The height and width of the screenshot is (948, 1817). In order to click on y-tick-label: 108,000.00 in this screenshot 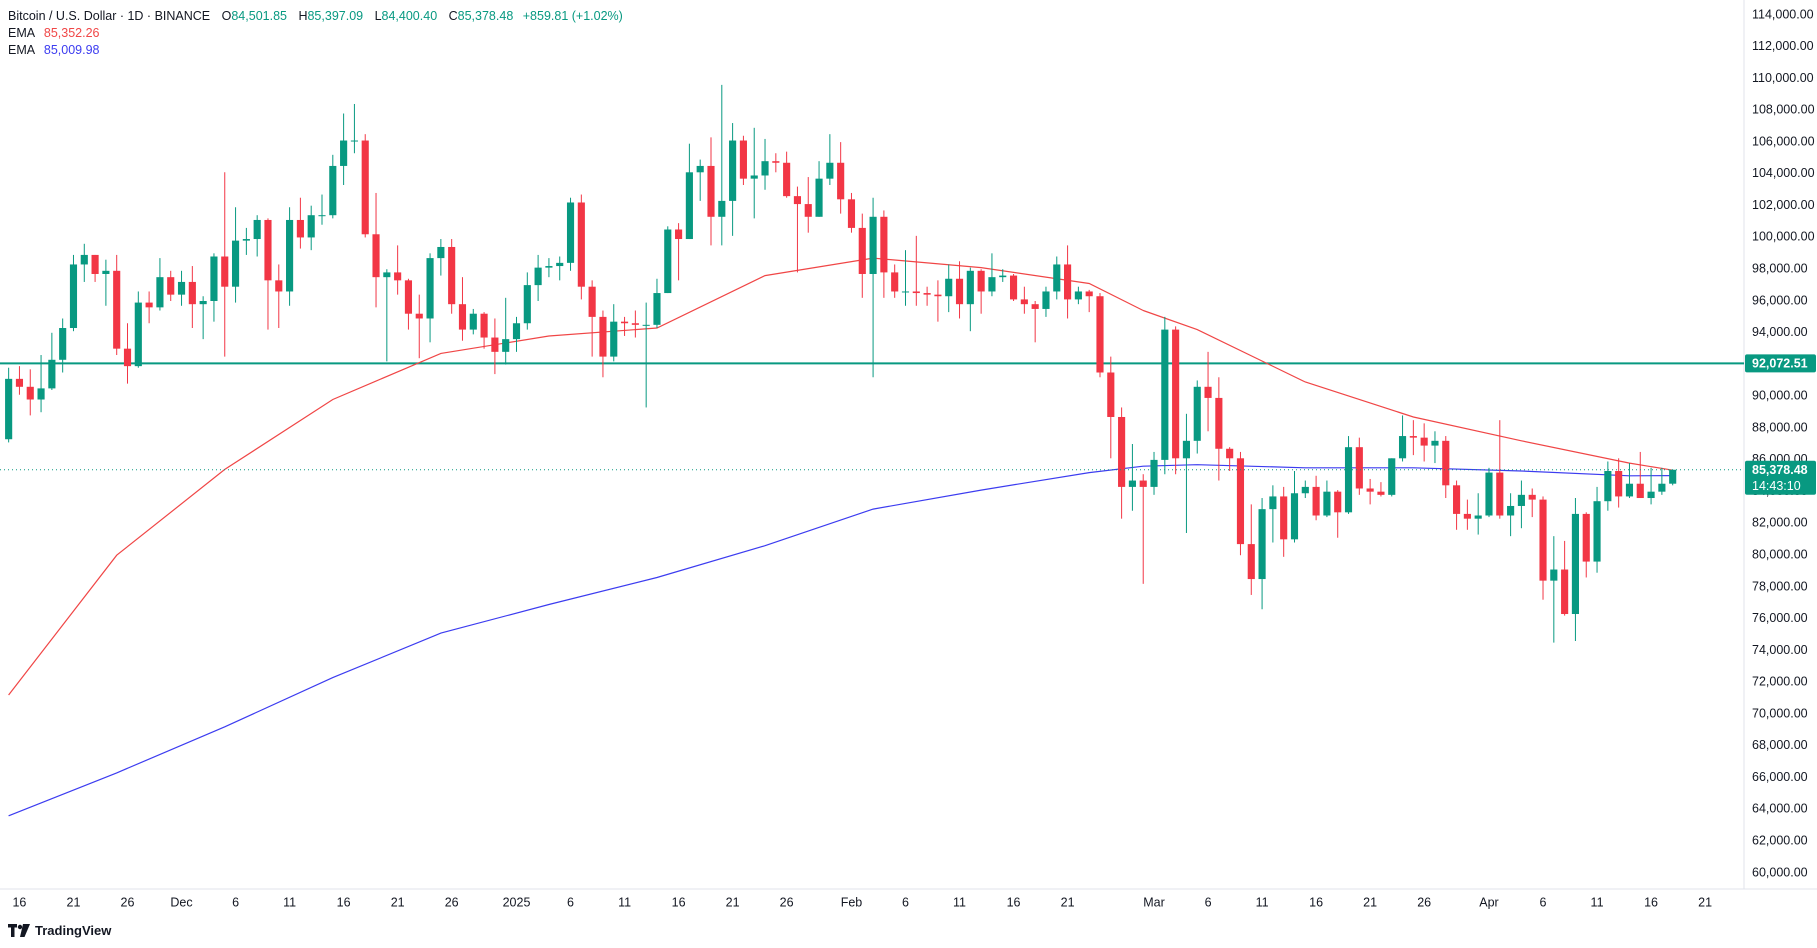, I will do `click(1783, 110)`.